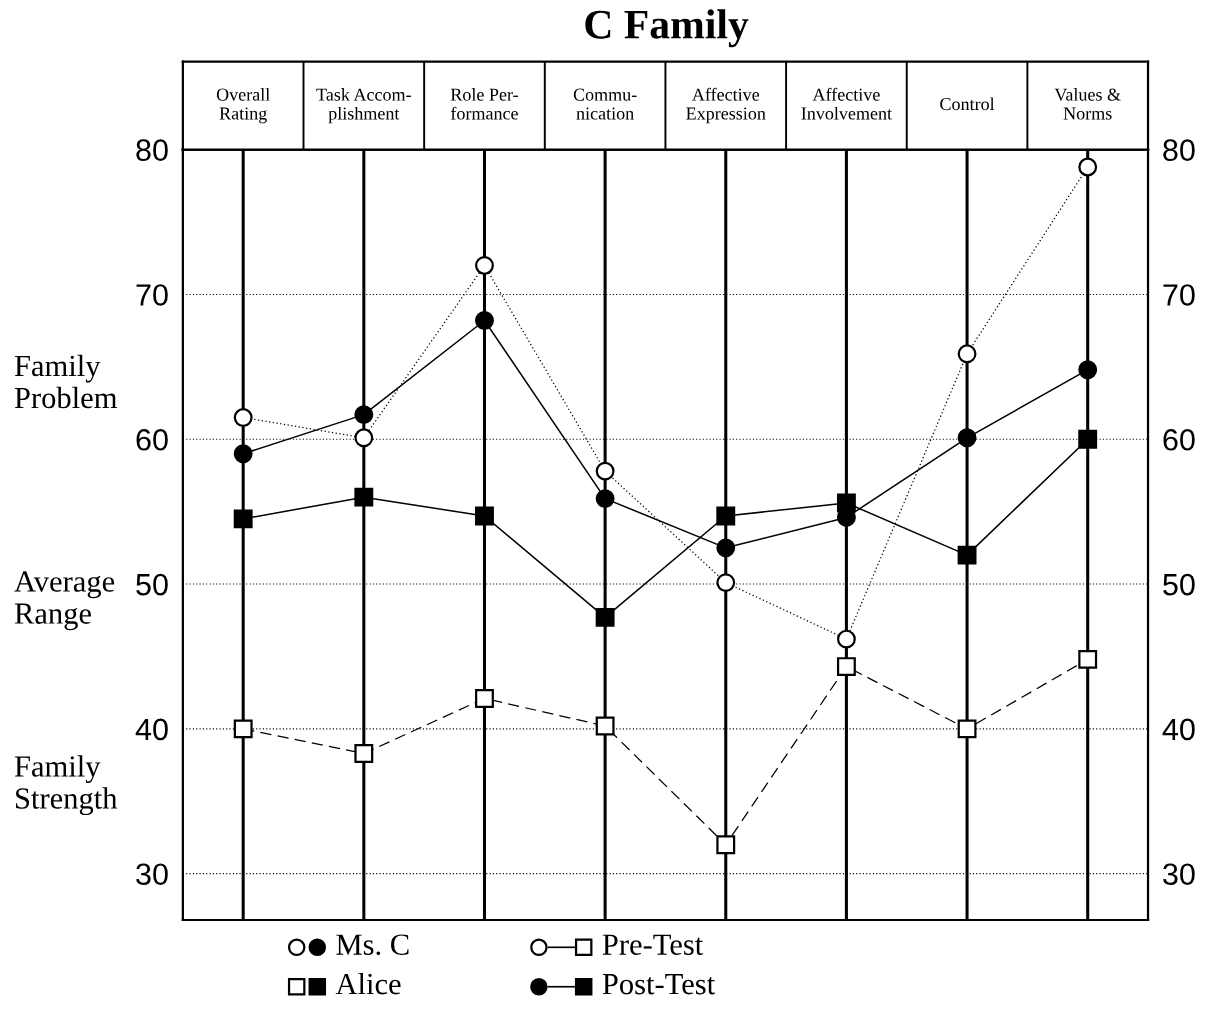 The width and height of the screenshot is (1211, 1011). Describe the element at coordinates (1179, 439) in the screenshot. I see `y2-tick-label: 60` at that location.